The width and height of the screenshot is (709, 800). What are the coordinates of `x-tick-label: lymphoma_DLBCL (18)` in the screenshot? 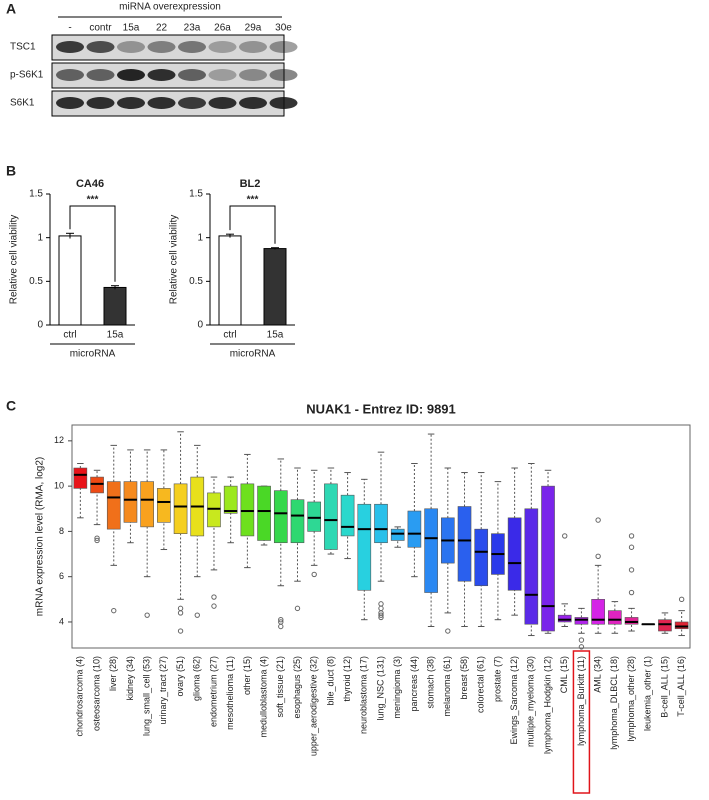 It's located at (614, 703).